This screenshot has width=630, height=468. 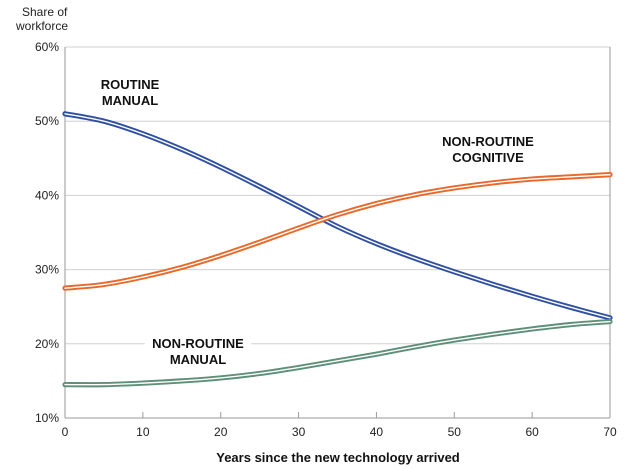 I want to click on series-label-line-non-routine-manual-2: MANUAL, so click(x=198, y=359).